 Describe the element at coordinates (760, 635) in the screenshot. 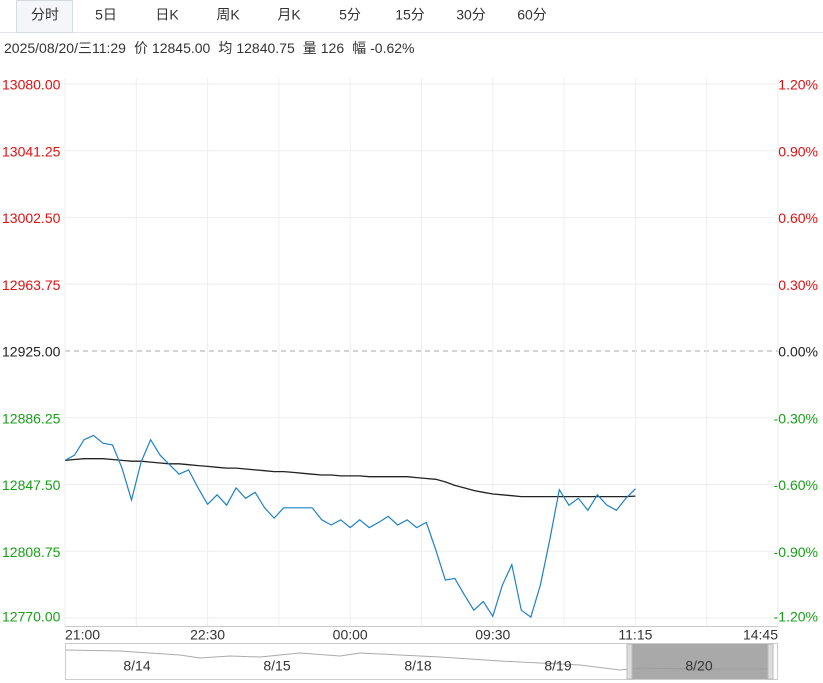

I see `x-tick-label: 14:45` at that location.